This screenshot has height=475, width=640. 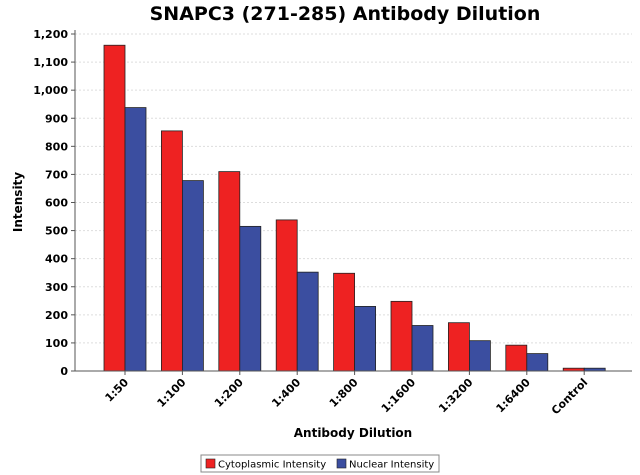 What do you see at coordinates (341, 463) in the screenshot?
I see `legend-swatch-nuclear` at bounding box center [341, 463].